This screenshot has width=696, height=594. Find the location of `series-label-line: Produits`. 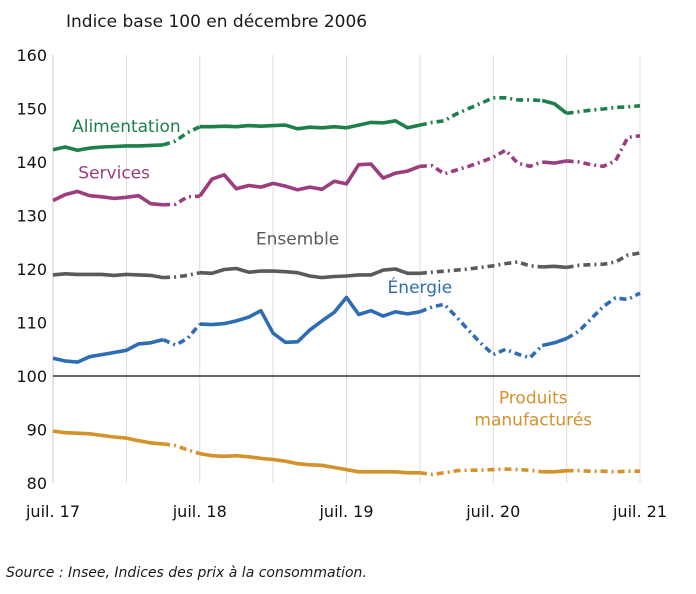

series-label-line: Produits is located at coordinates (533, 399).